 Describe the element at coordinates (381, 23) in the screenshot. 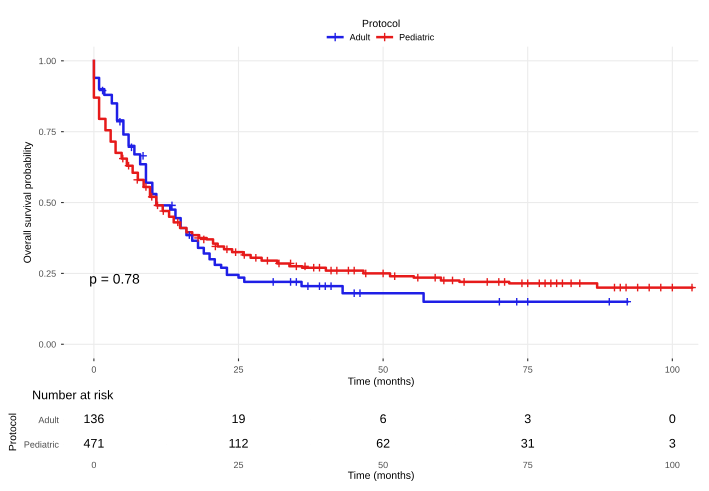

I see `legend-title: Protocol` at that location.